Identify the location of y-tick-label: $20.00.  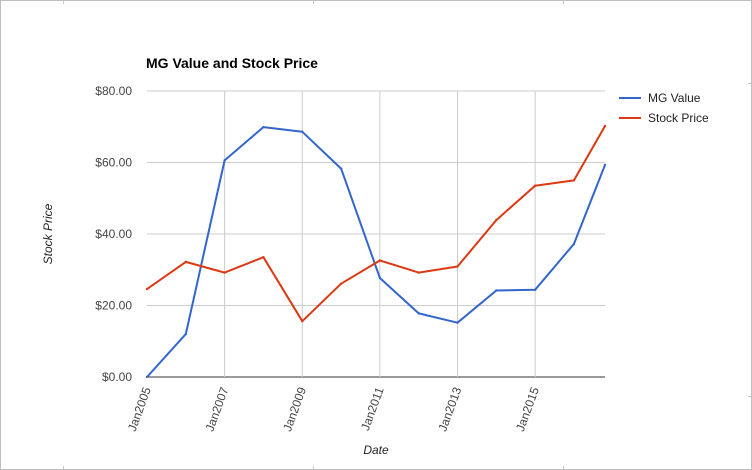
(113, 306).